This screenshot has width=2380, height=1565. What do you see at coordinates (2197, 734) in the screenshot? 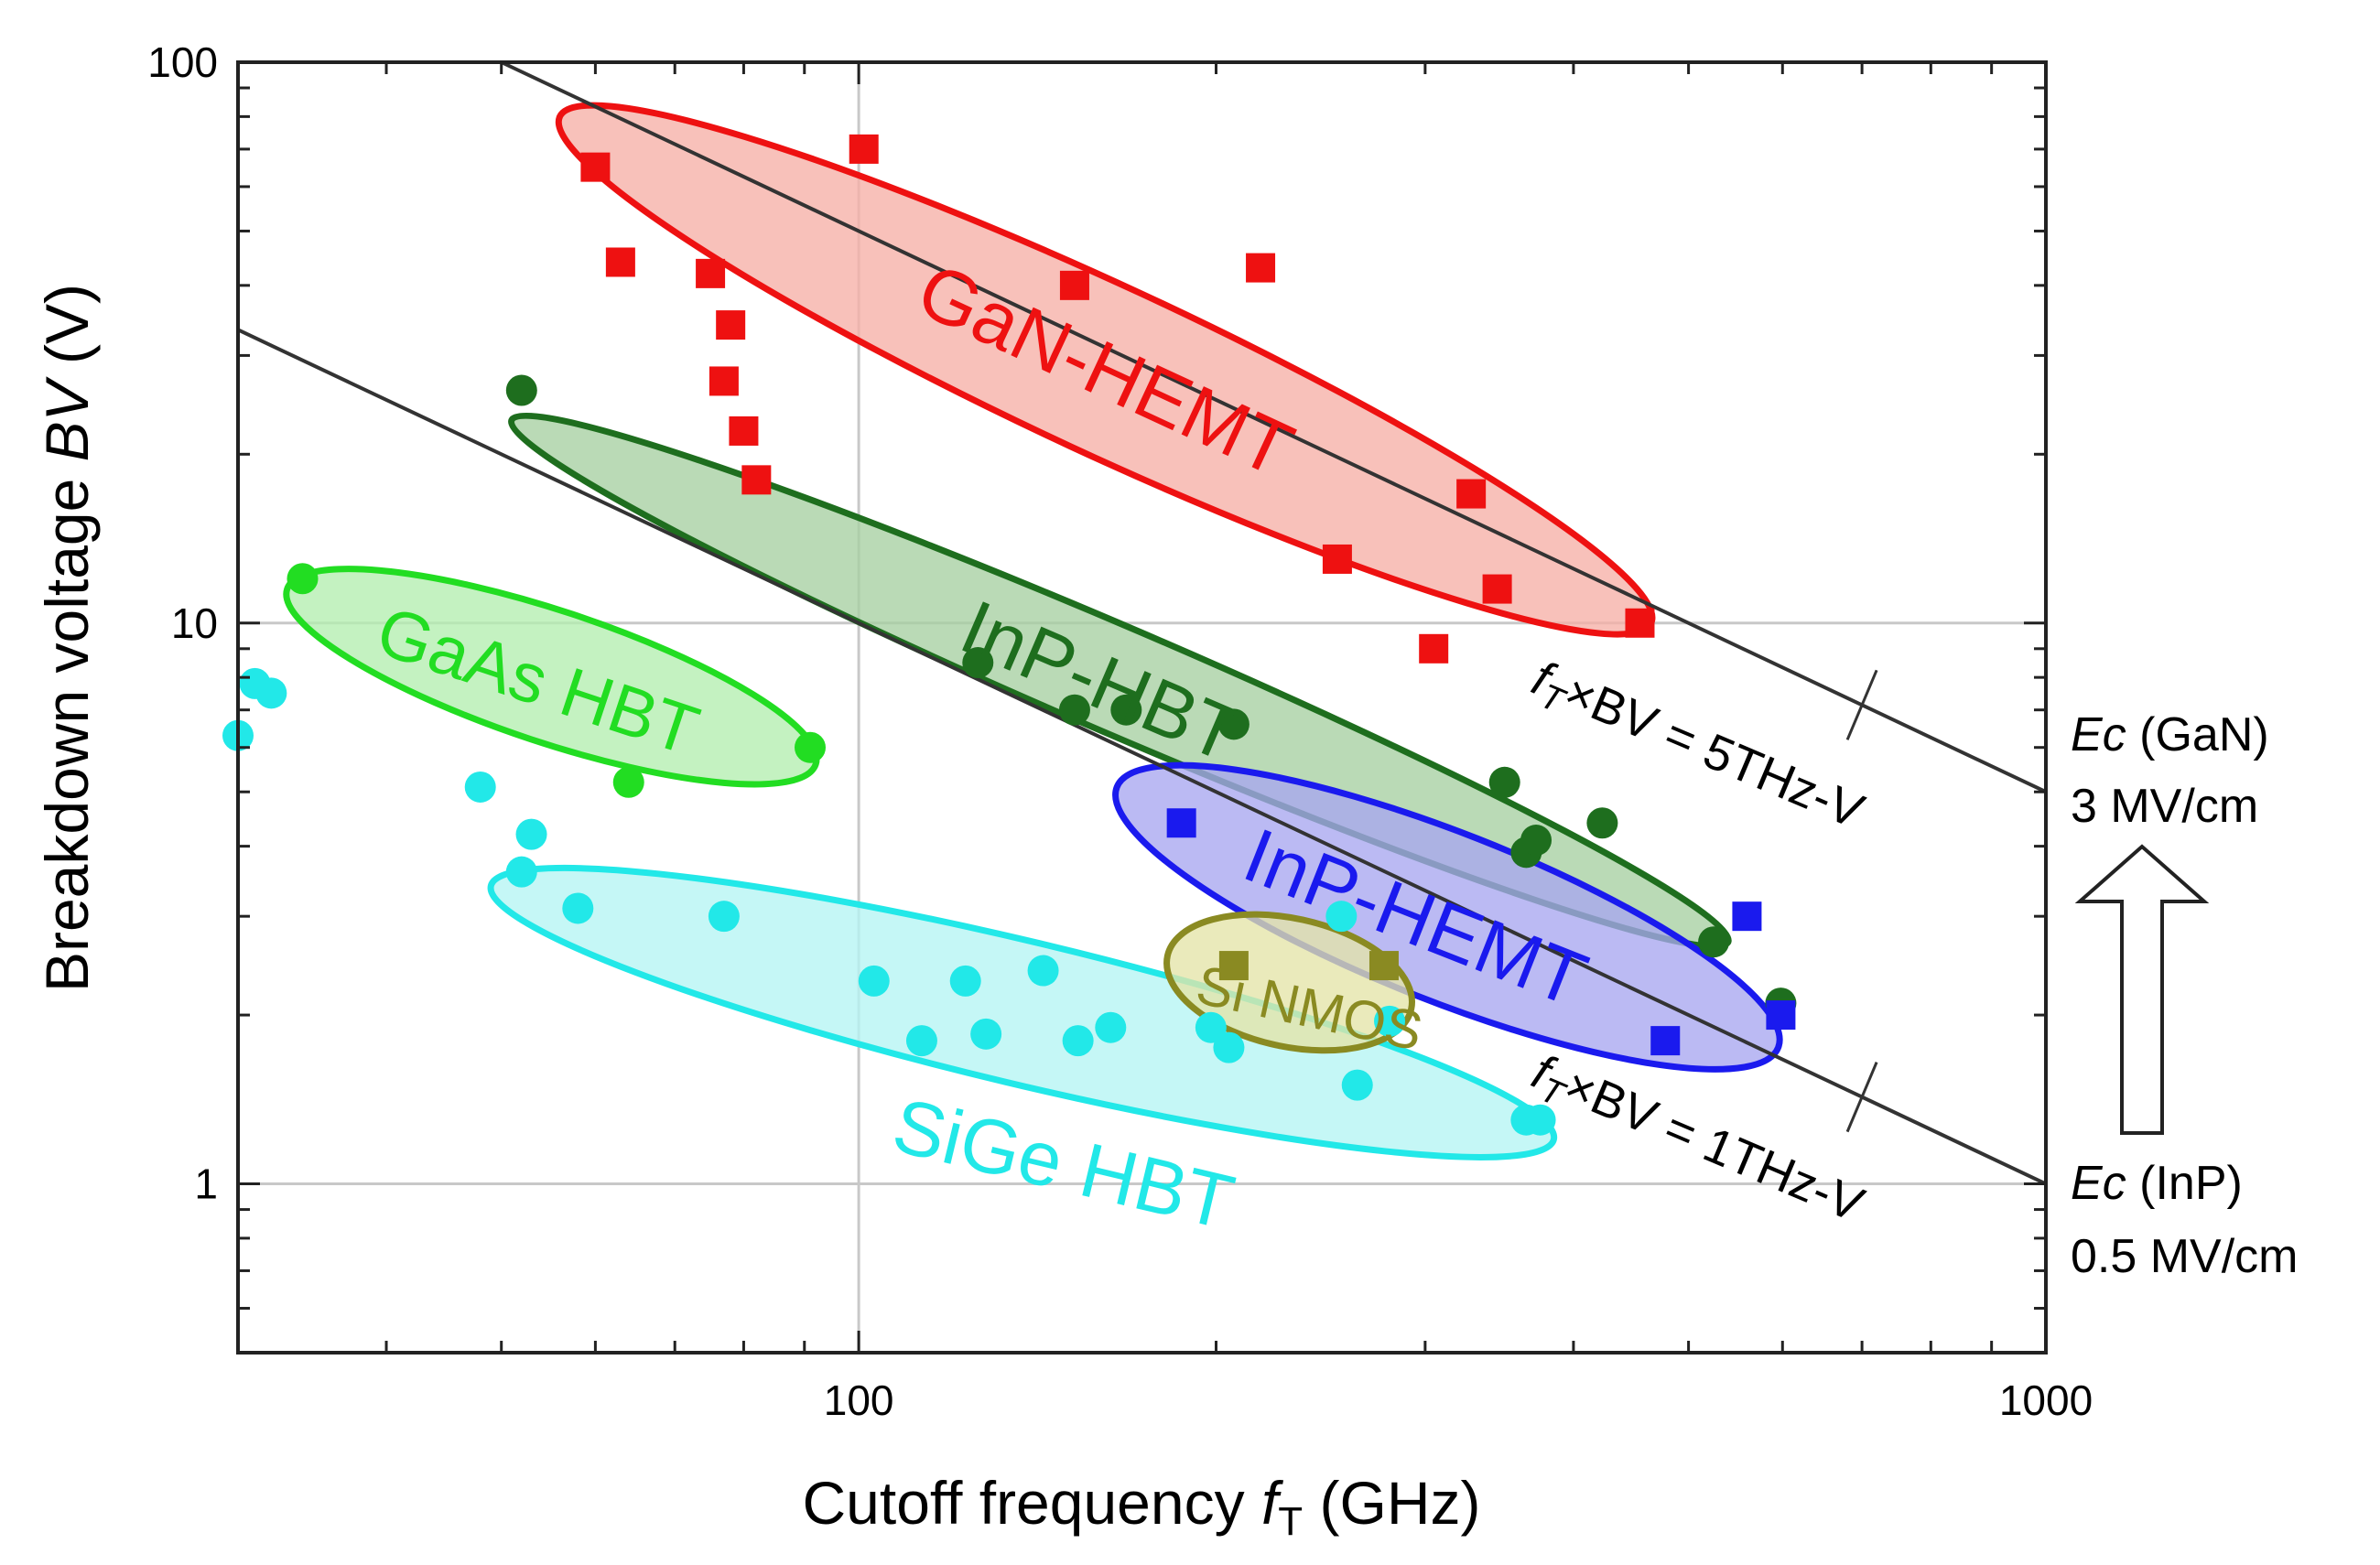
I see `ec-gan-material: (GaN)` at bounding box center [2197, 734].